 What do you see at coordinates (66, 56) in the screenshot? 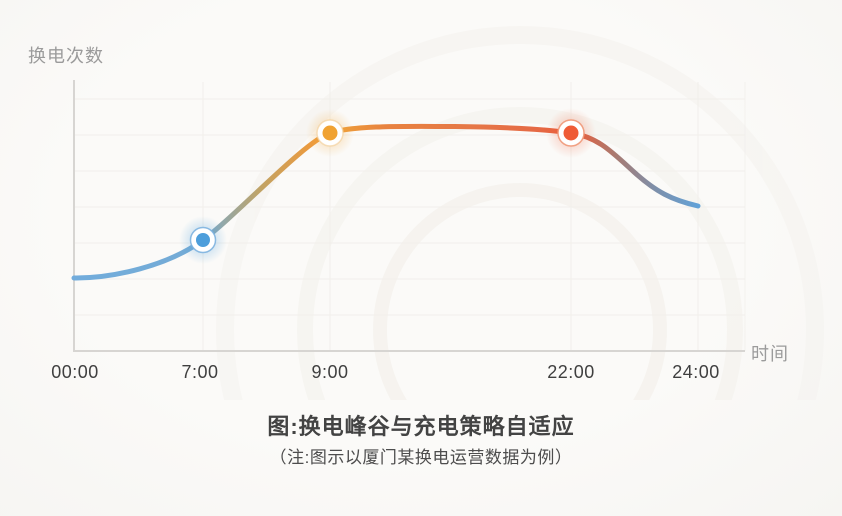
I see `y-axis-label: 换电次数` at bounding box center [66, 56].